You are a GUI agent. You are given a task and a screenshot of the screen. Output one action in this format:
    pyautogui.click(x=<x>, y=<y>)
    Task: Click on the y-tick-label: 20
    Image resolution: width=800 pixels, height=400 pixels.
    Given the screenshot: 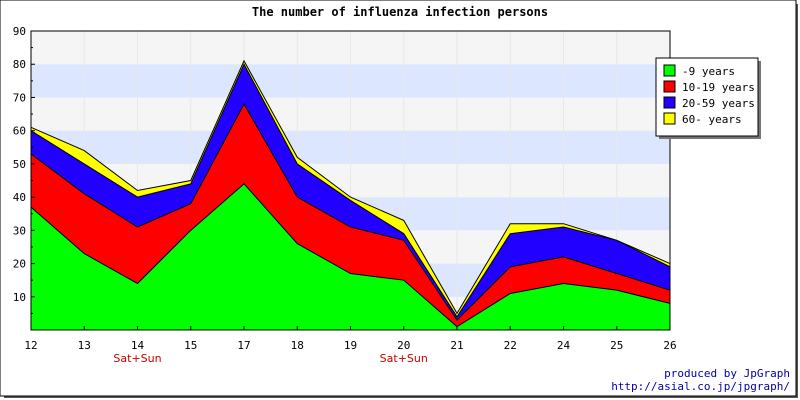 What is the action you would take?
    pyautogui.click(x=19, y=264)
    